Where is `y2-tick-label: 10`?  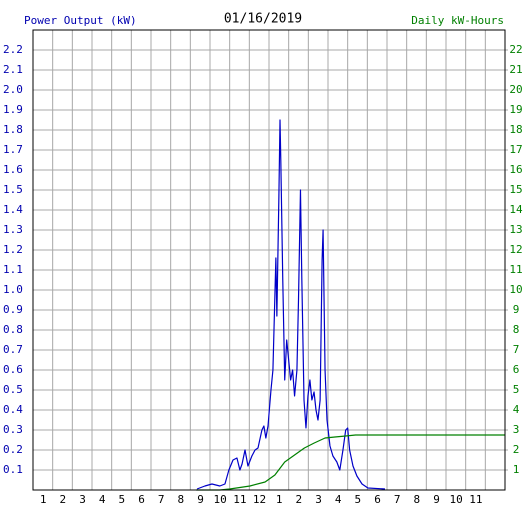 y2-tick-label: 10 is located at coordinates (515, 289).